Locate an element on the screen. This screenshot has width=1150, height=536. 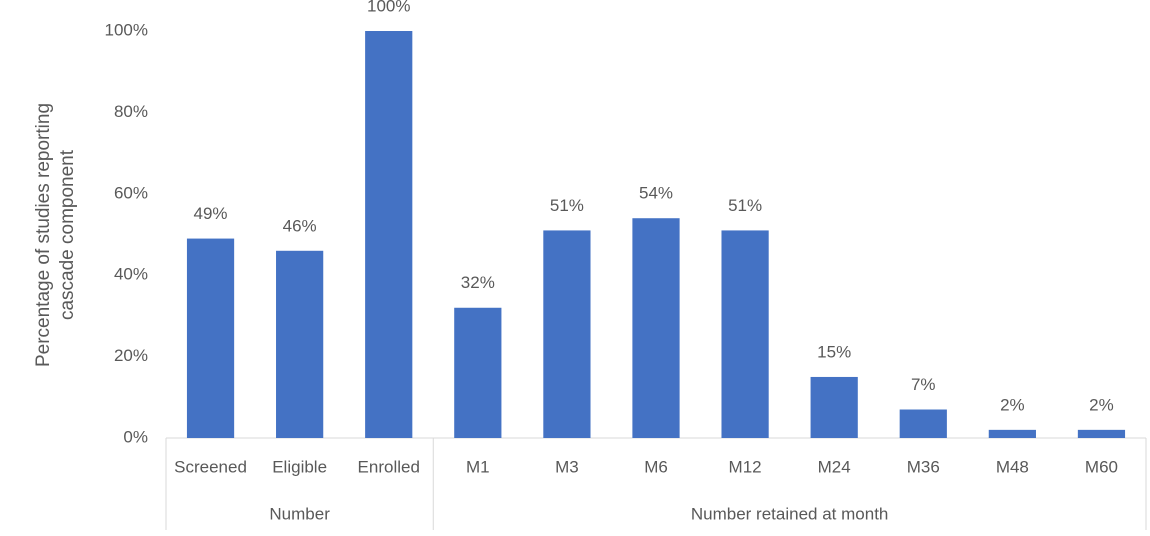
y-axis-label: cascade component is located at coordinates (67, 234).